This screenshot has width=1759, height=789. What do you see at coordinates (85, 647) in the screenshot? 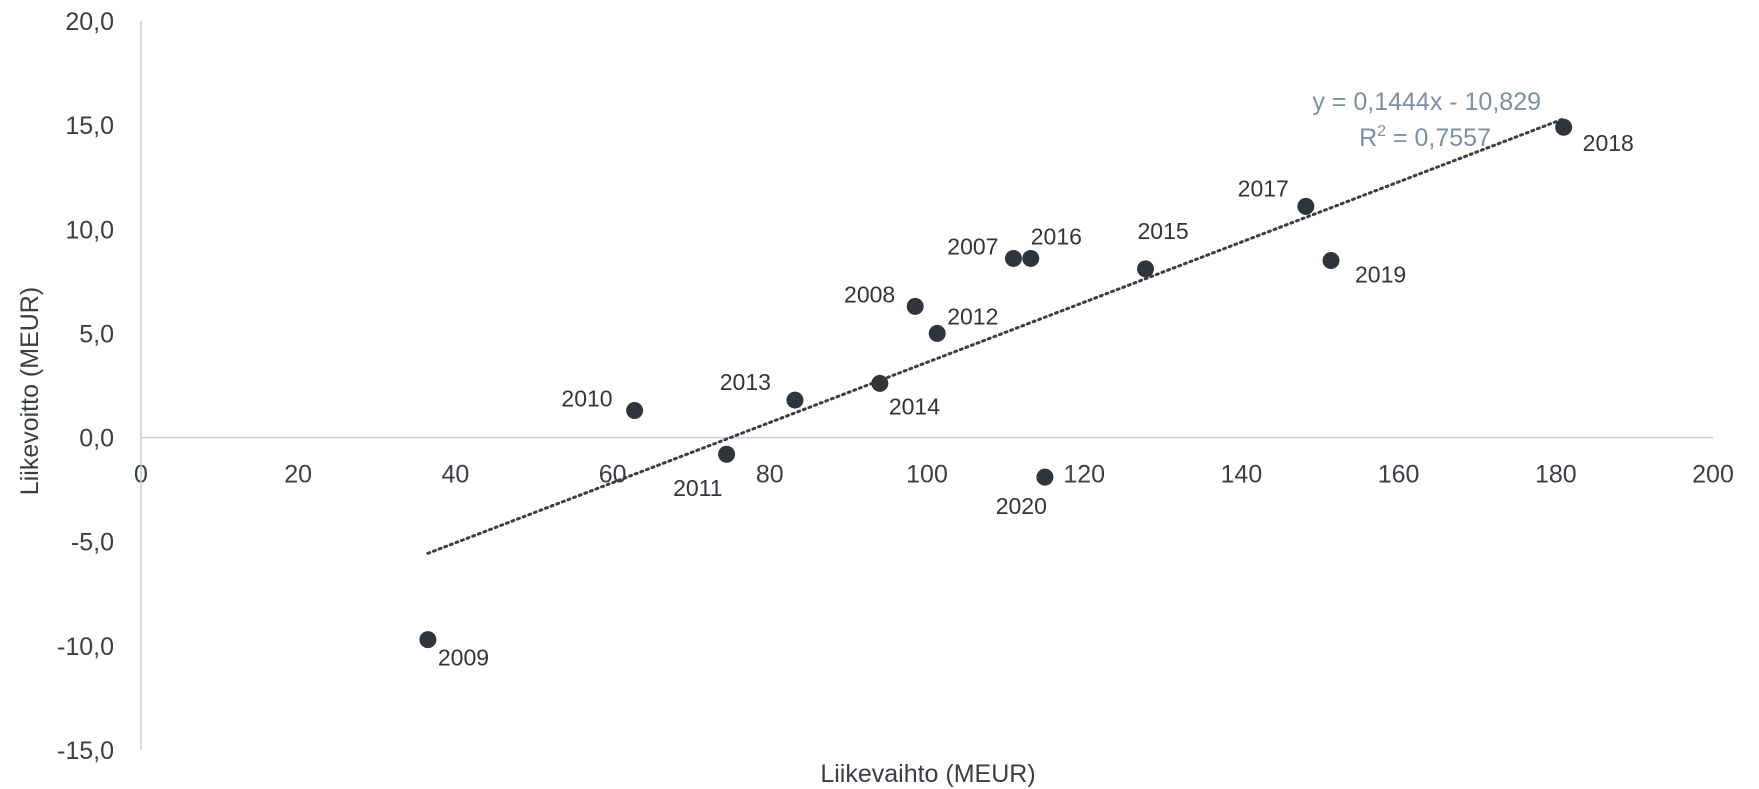
I see `y-tick-label: -10,0` at bounding box center [85, 647].